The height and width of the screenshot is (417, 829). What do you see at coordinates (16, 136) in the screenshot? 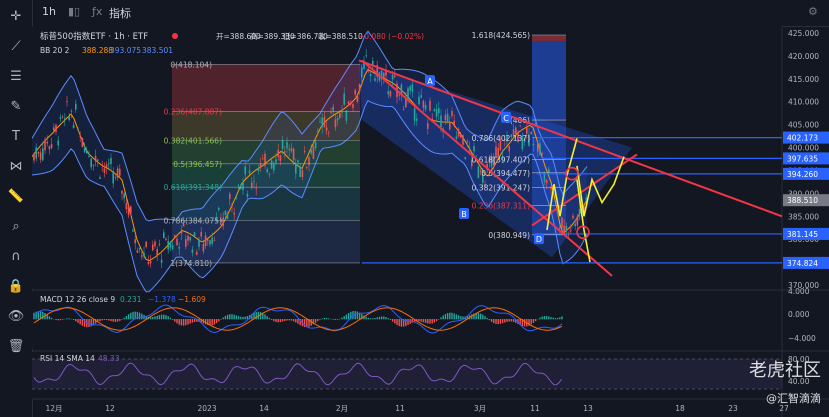
I see `text-icon: T` at bounding box center [16, 136].